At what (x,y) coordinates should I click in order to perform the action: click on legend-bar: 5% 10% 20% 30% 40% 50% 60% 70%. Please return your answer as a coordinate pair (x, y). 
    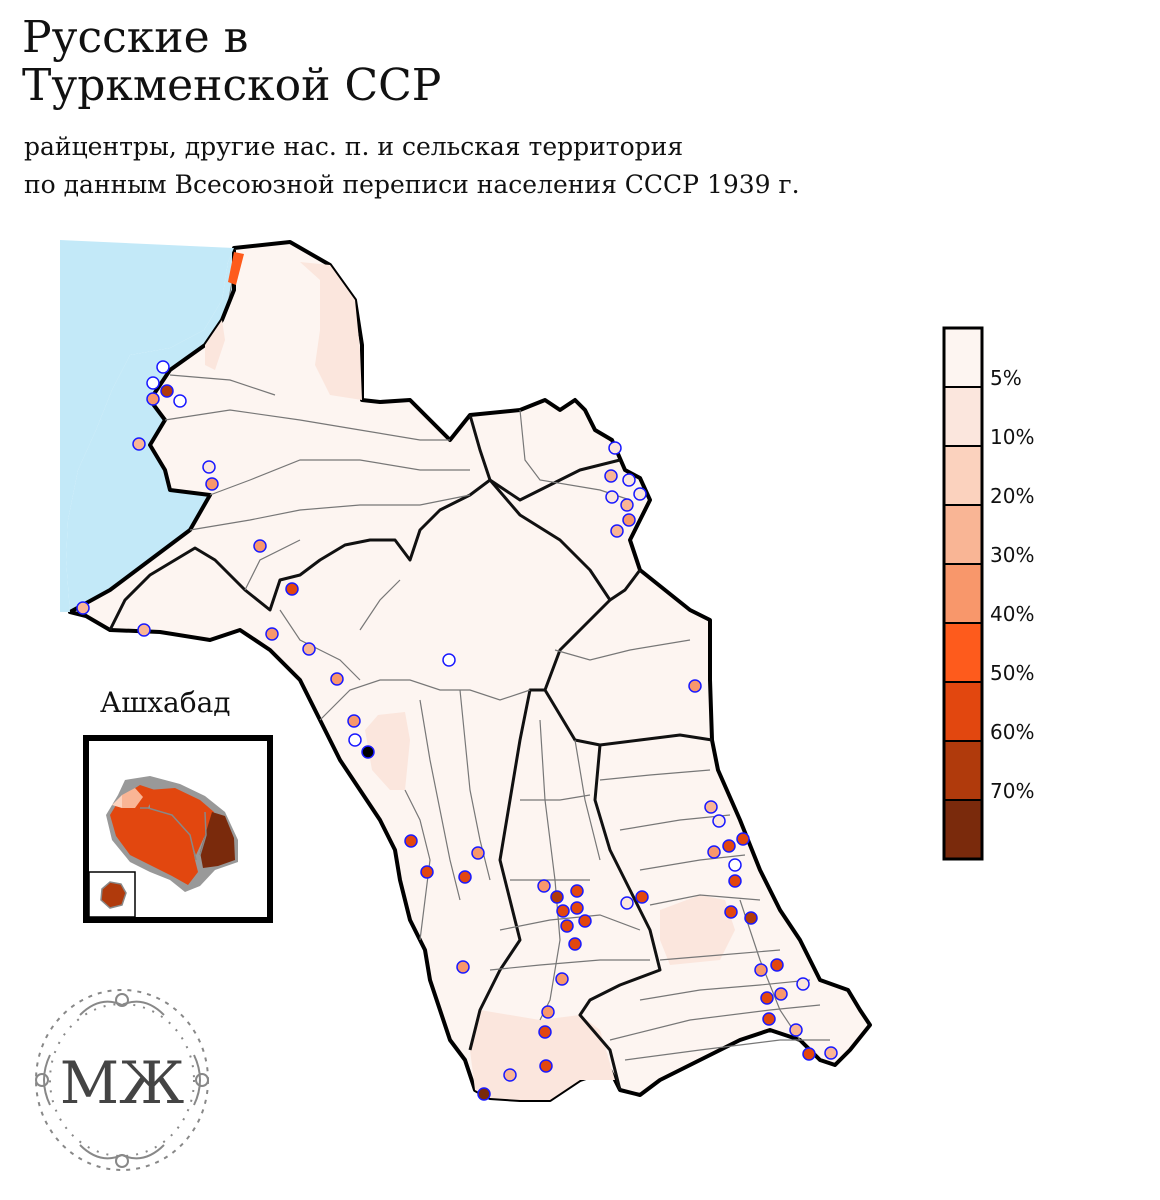
    Looking at the image, I should click on (988, 593).